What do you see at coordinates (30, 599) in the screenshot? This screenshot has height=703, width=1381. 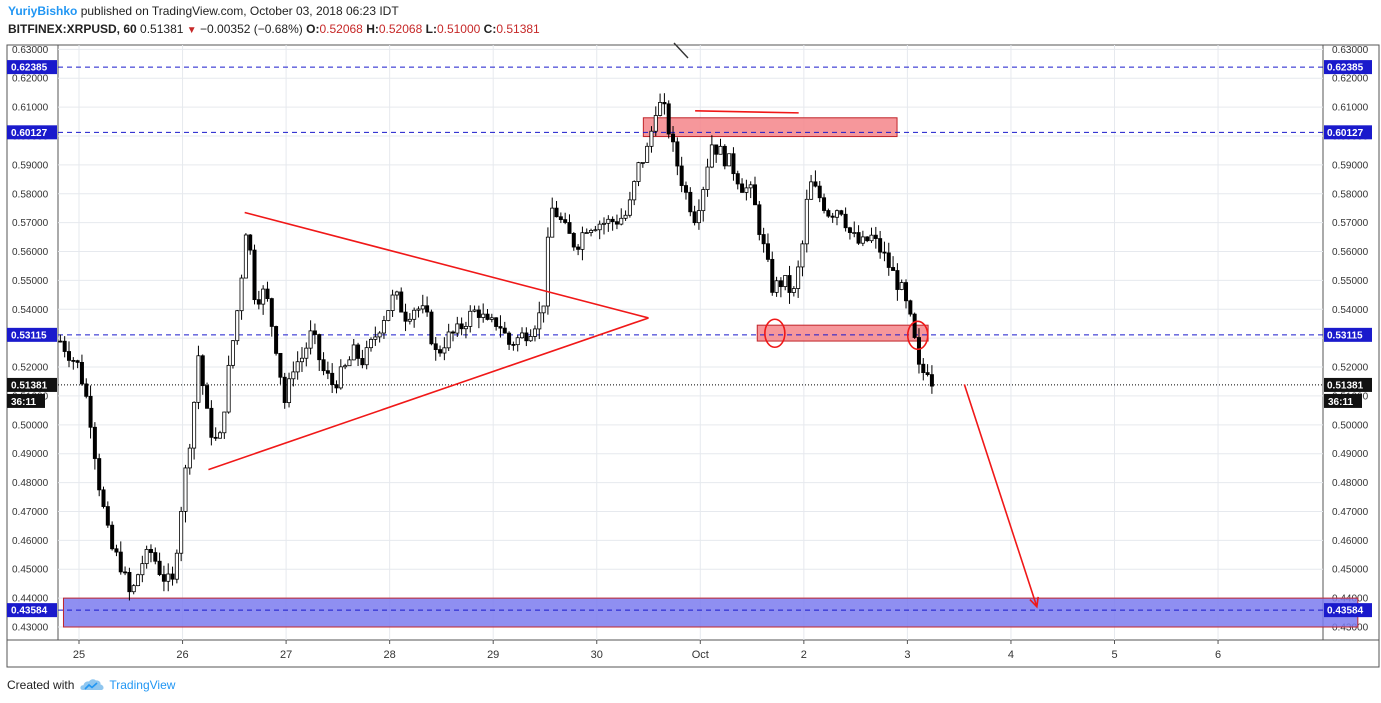 I see `y-tick-label-left: 0.44000` at bounding box center [30, 599].